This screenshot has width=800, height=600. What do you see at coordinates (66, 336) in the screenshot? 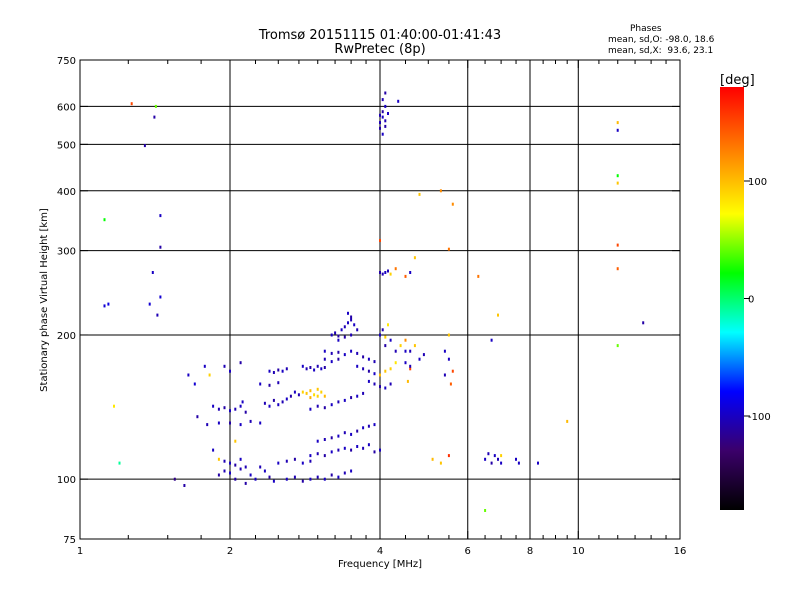
I see `y-tick-label: 200` at bounding box center [66, 336].